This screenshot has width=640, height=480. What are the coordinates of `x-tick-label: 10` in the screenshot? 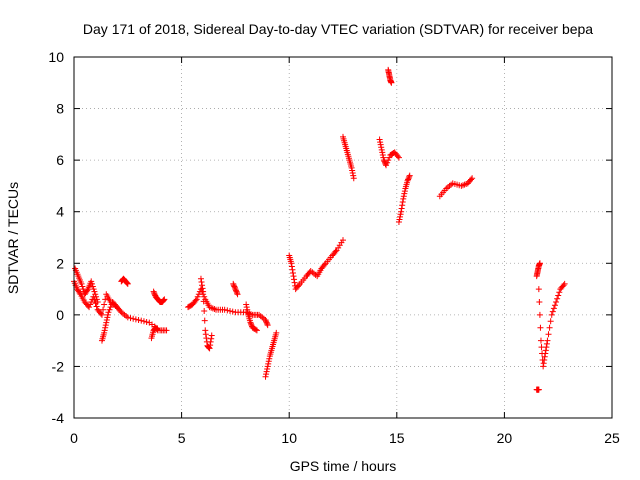 It's located at (289, 438).